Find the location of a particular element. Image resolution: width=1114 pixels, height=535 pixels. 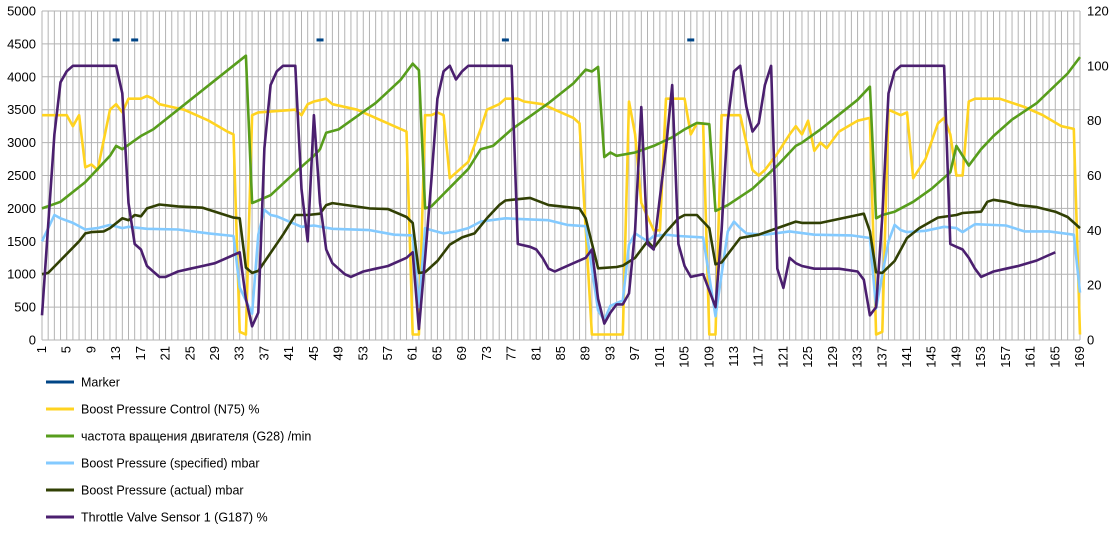

x-tick-label: 73 is located at coordinates (486, 353).